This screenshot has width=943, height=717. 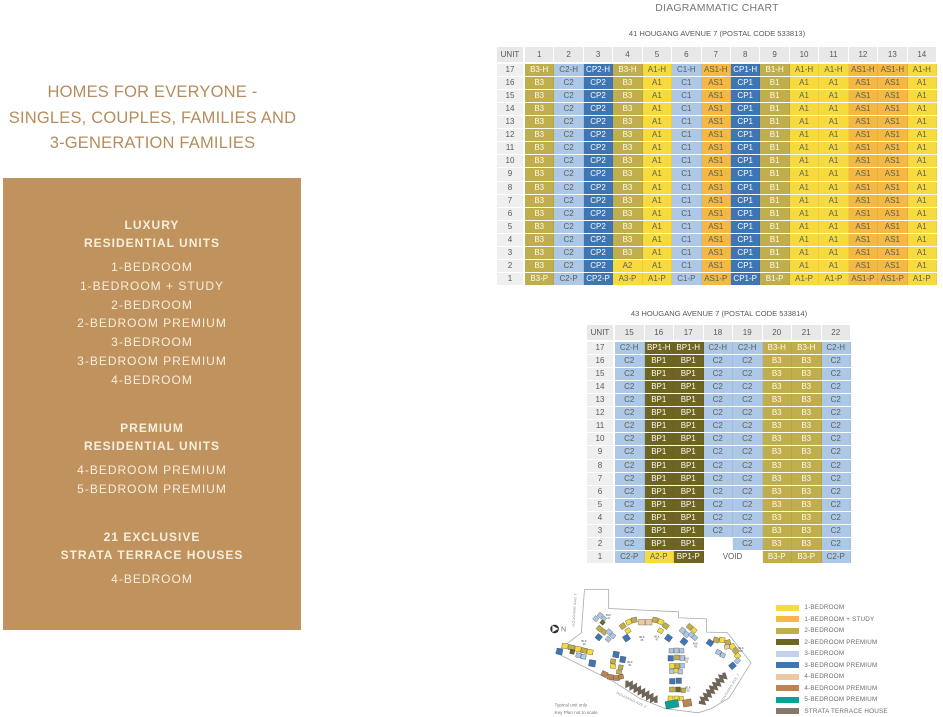 What do you see at coordinates (741, 651) in the screenshot?
I see `svg-text: 59` at bounding box center [741, 651].